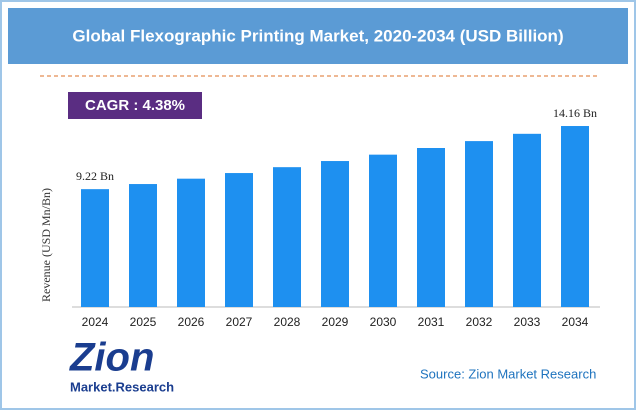 This screenshot has height=410, width=636. I want to click on title-bar, so click(318, 36).